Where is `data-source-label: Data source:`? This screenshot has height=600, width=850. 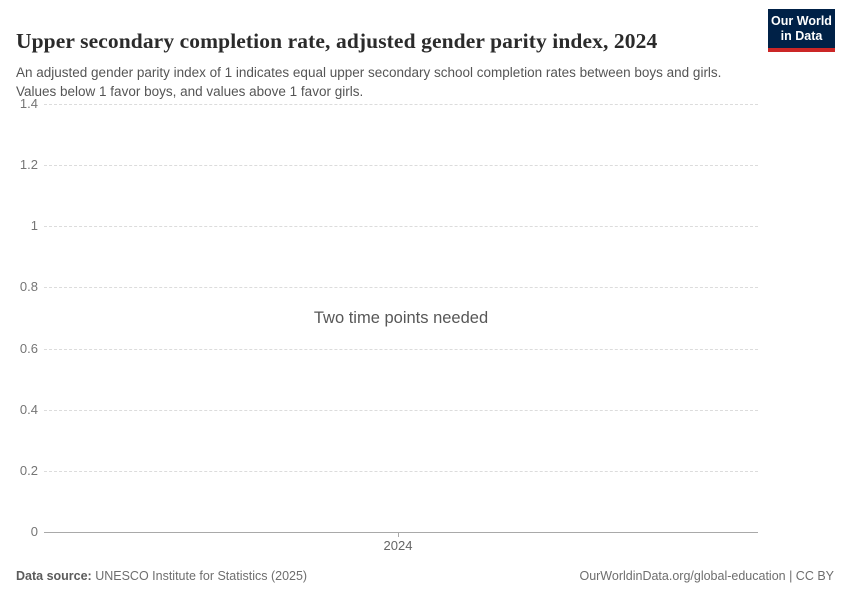 data-source-label: Data source: is located at coordinates (54, 576).